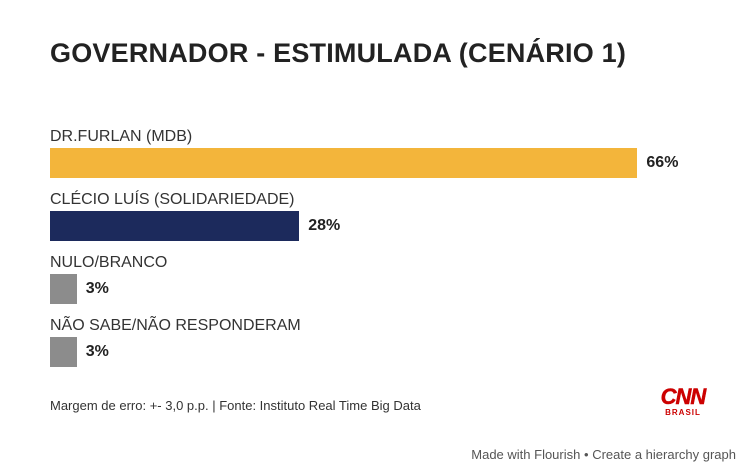 The image size is (750, 466). I want to click on bar-label: NÃO SABE/NÃO RESPONDERAM, so click(175, 325).